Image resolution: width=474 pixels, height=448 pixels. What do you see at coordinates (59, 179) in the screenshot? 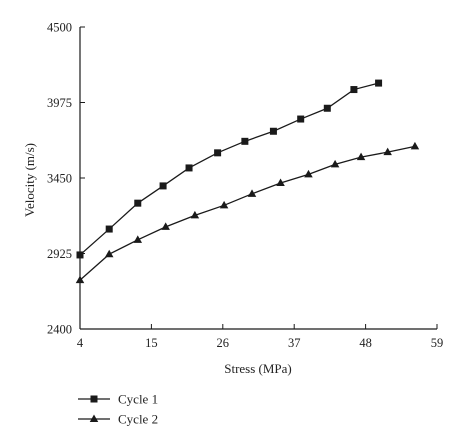
I see `y-tick-label: 3450` at bounding box center [59, 179].